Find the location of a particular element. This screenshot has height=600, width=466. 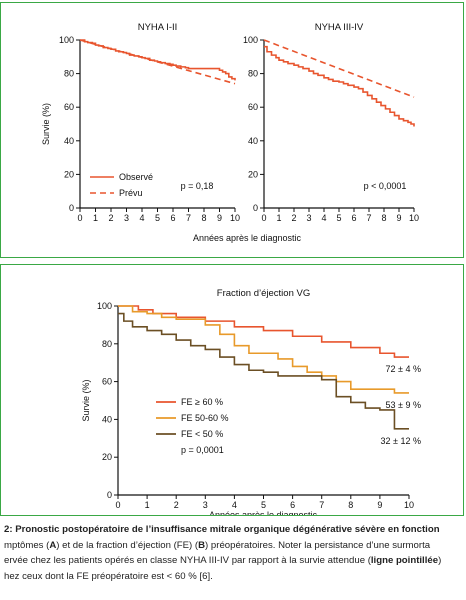

fe-title: Fraction d’éjection VG is located at coordinates (263, 293).